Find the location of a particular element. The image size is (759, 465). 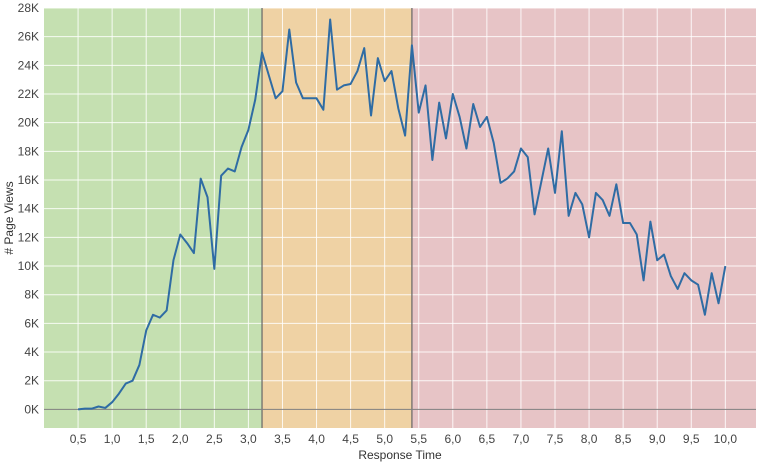

x-tick-label: 9,0 is located at coordinates (657, 439).